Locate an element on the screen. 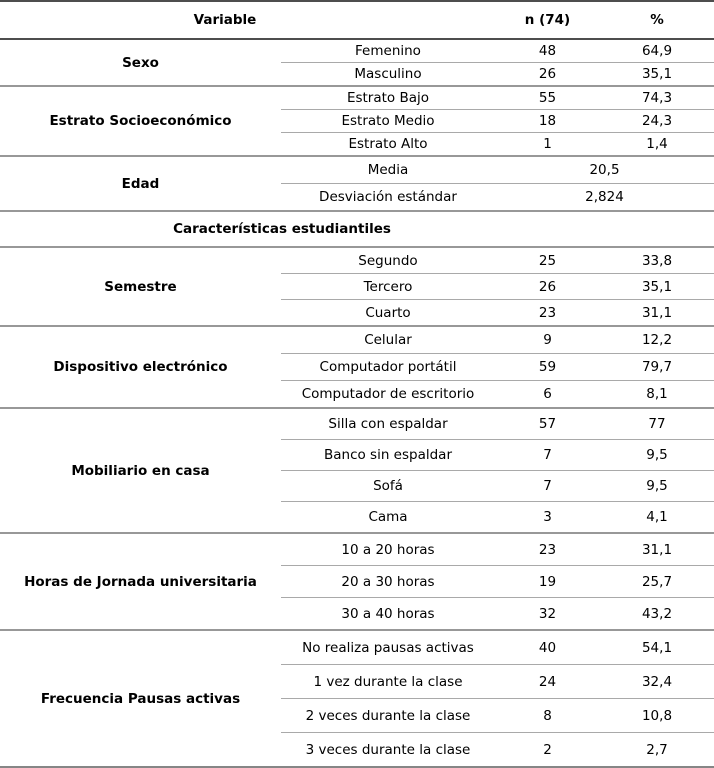 The width and height of the screenshot is (714, 768). percent-cell: 8,1 is located at coordinates (657, 394).